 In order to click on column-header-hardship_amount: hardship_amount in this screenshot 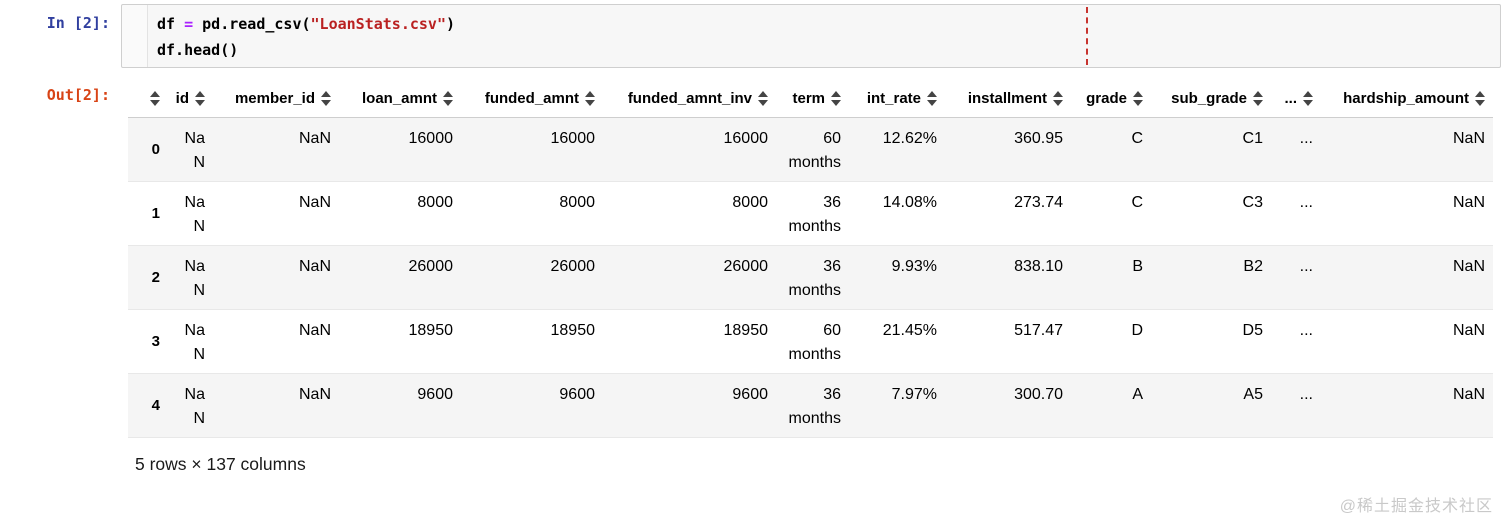, I will do `click(1407, 99)`.